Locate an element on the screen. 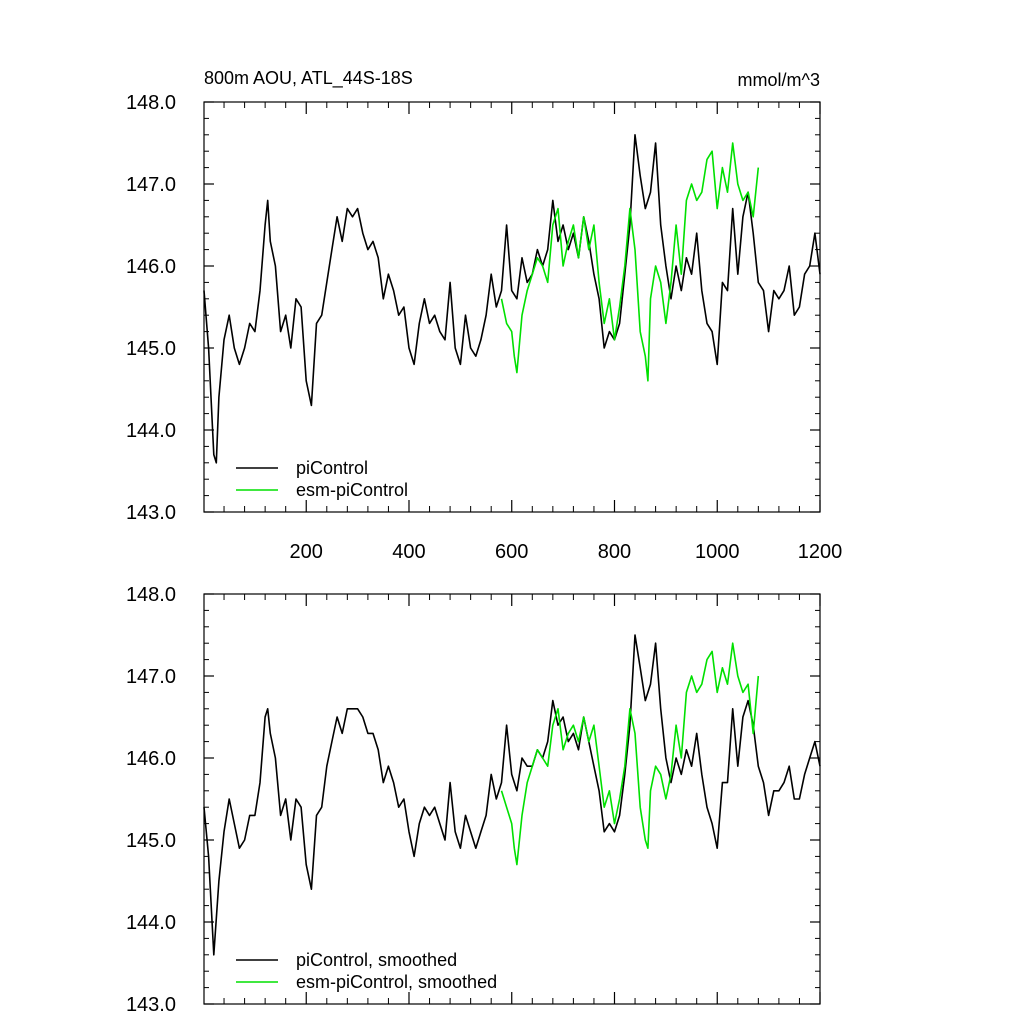 Image resolution: width=1024 pixels, height=1024 pixels. figure-title-left: 800m AOU, ATL_44S-18S is located at coordinates (308, 78).